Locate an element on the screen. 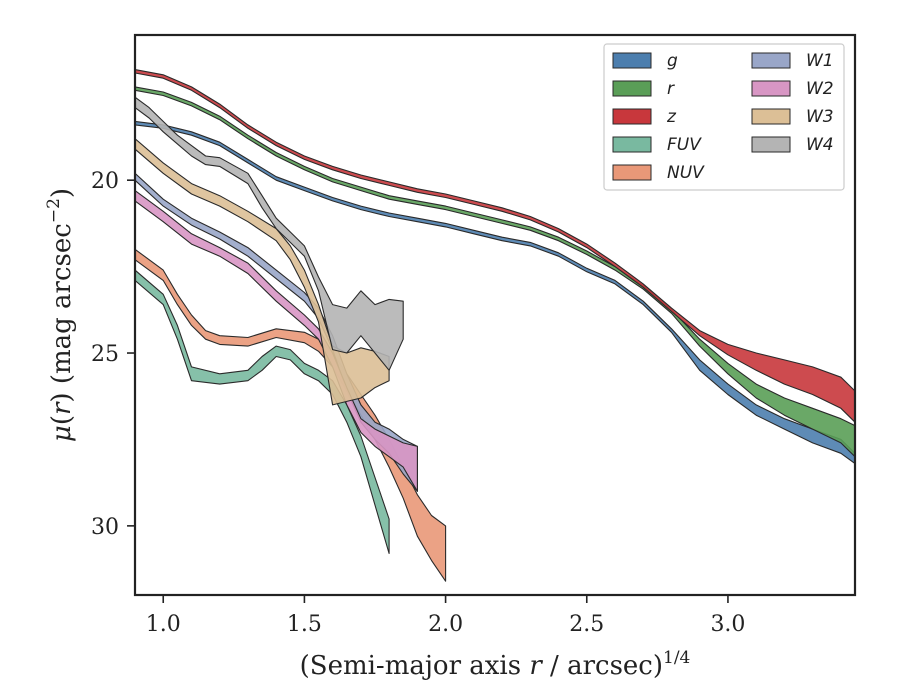  x-axis-label-exp: 1/4 is located at coordinates (676, 658).